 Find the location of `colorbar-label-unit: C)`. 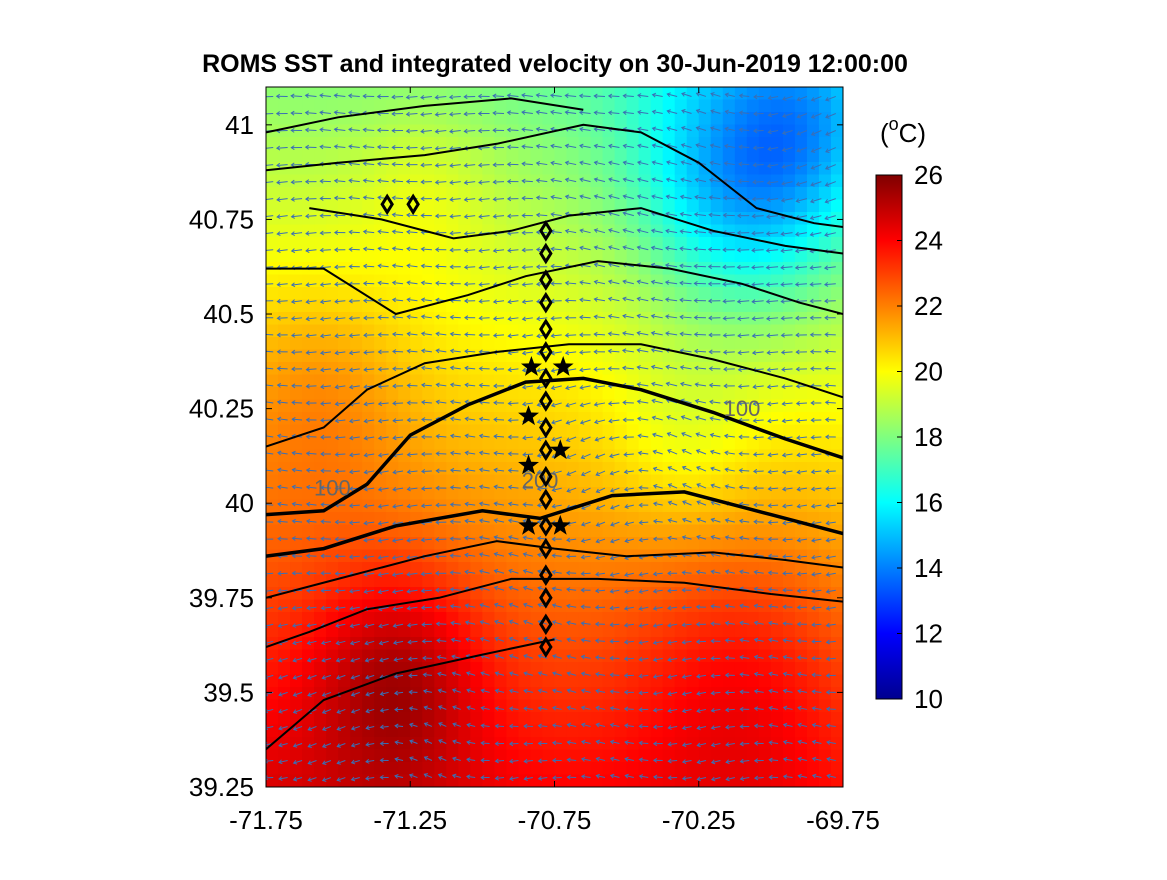

colorbar-label-unit: C) is located at coordinates (912, 133).